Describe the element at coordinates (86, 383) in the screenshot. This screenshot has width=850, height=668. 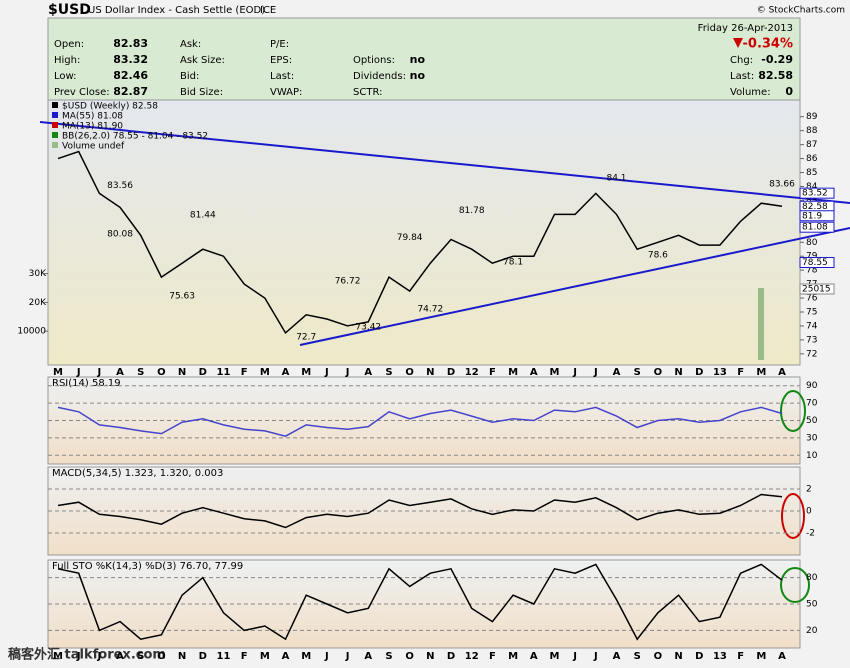
I see `rsi-title: RSI(14) 58.19` at that location.